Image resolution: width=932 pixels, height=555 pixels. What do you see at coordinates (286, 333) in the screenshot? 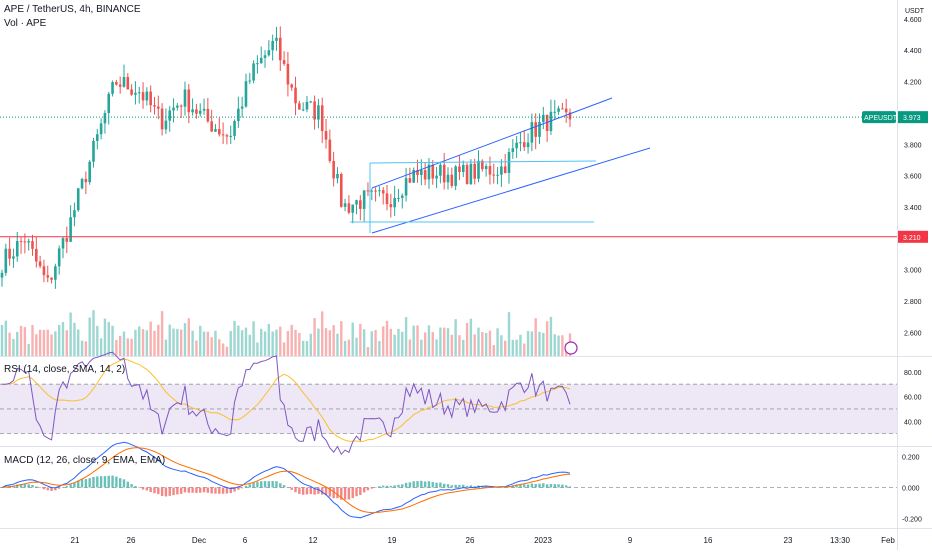
I see `volume-group` at bounding box center [286, 333].